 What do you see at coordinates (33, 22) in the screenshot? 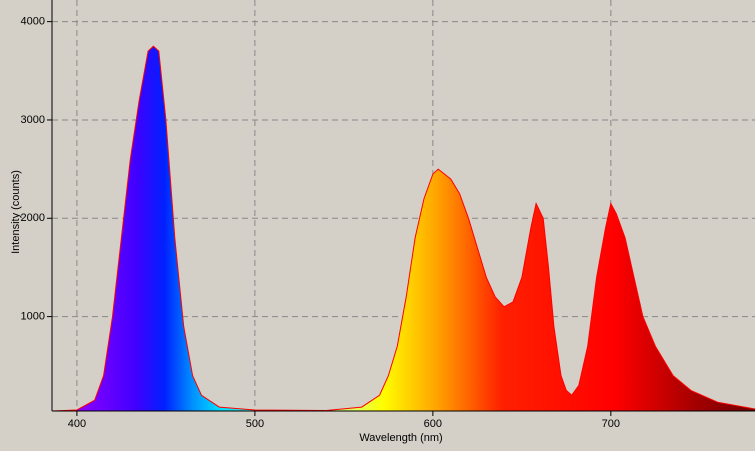
I see `y-tick-label: 4000` at bounding box center [33, 22].